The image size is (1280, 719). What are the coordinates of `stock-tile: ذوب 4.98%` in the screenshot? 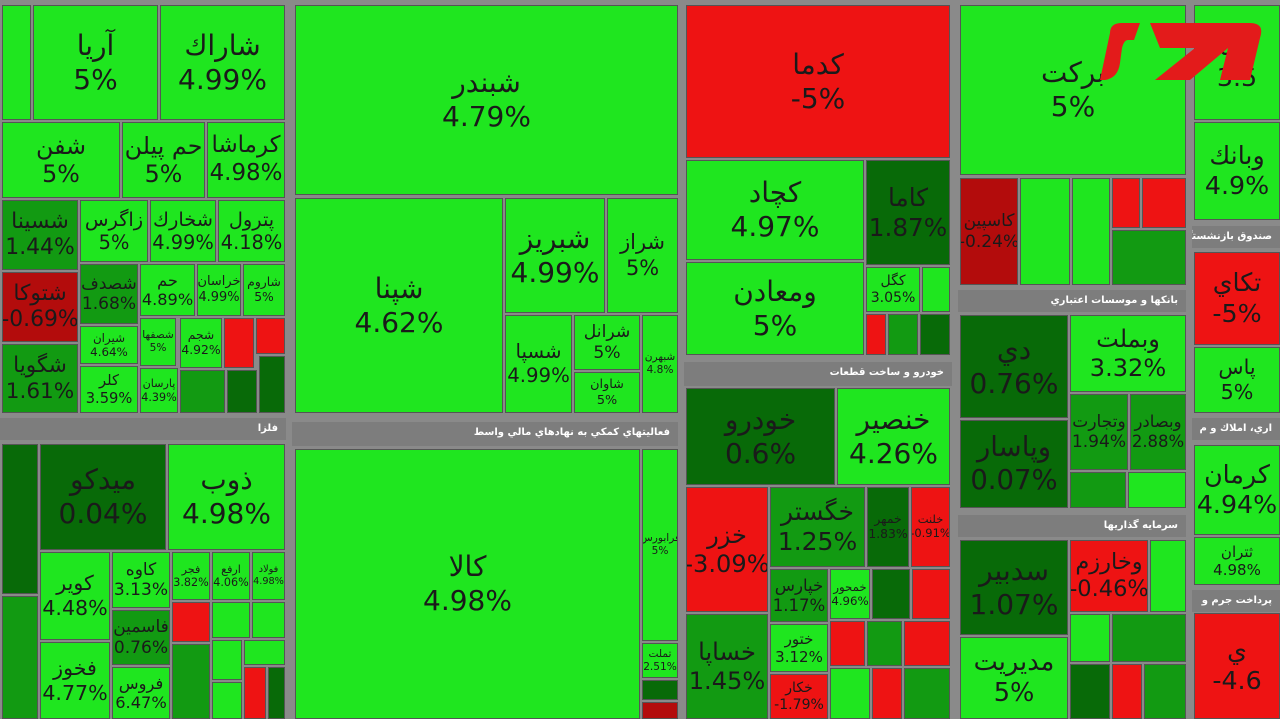 It's located at (226, 497).